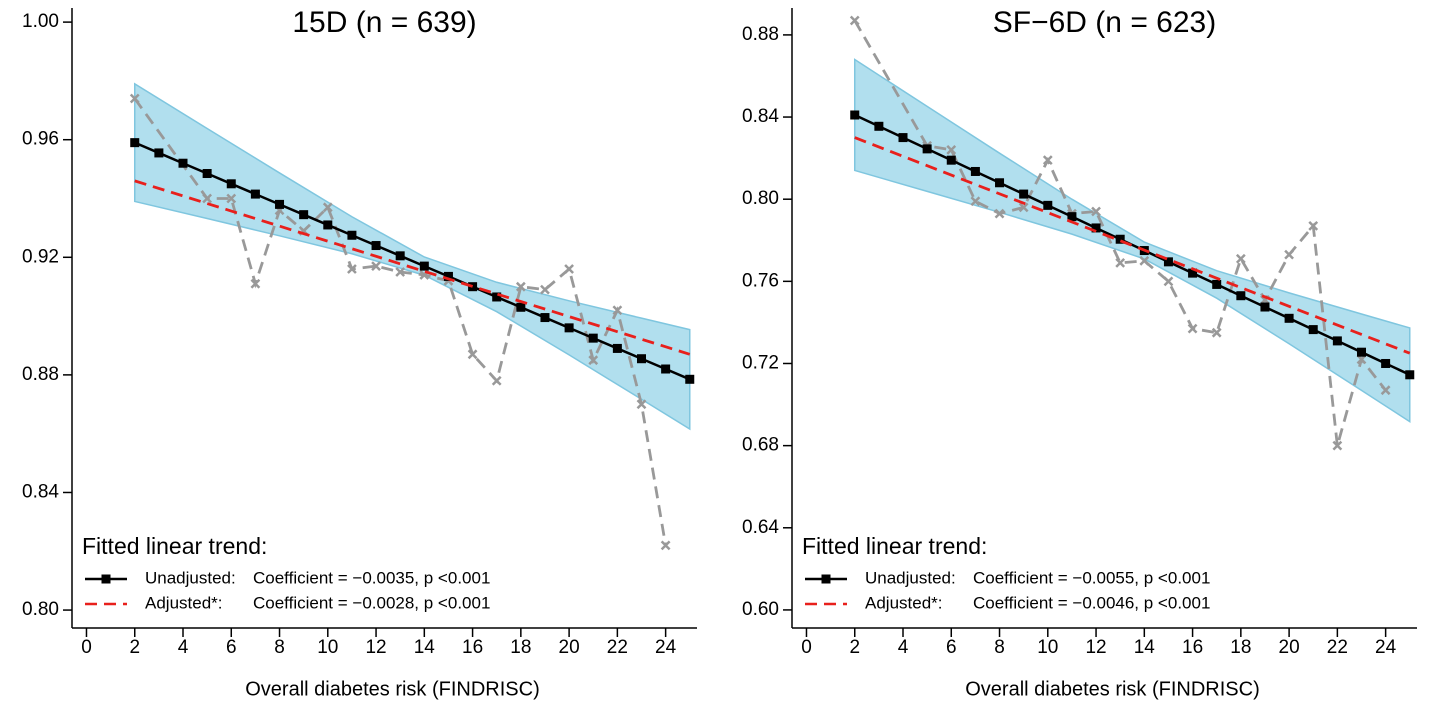  Describe the element at coordinates (371, 602) in the screenshot. I see `legend-note: Coefficient = −0.0028, p <0.001` at that location.